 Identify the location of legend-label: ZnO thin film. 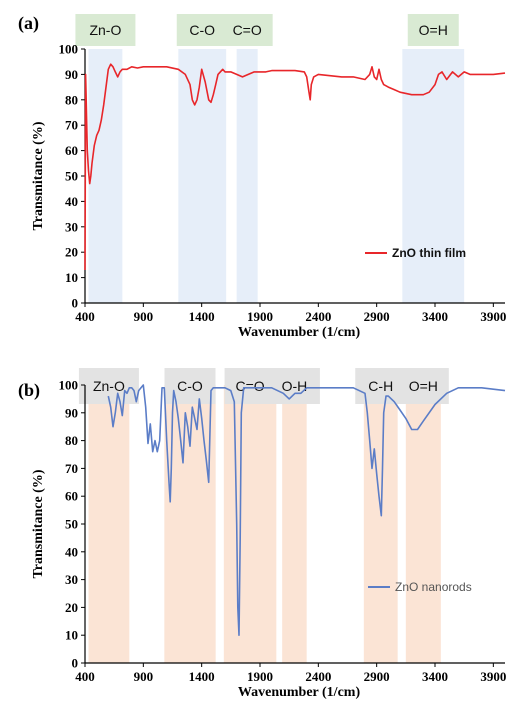
(429, 253).